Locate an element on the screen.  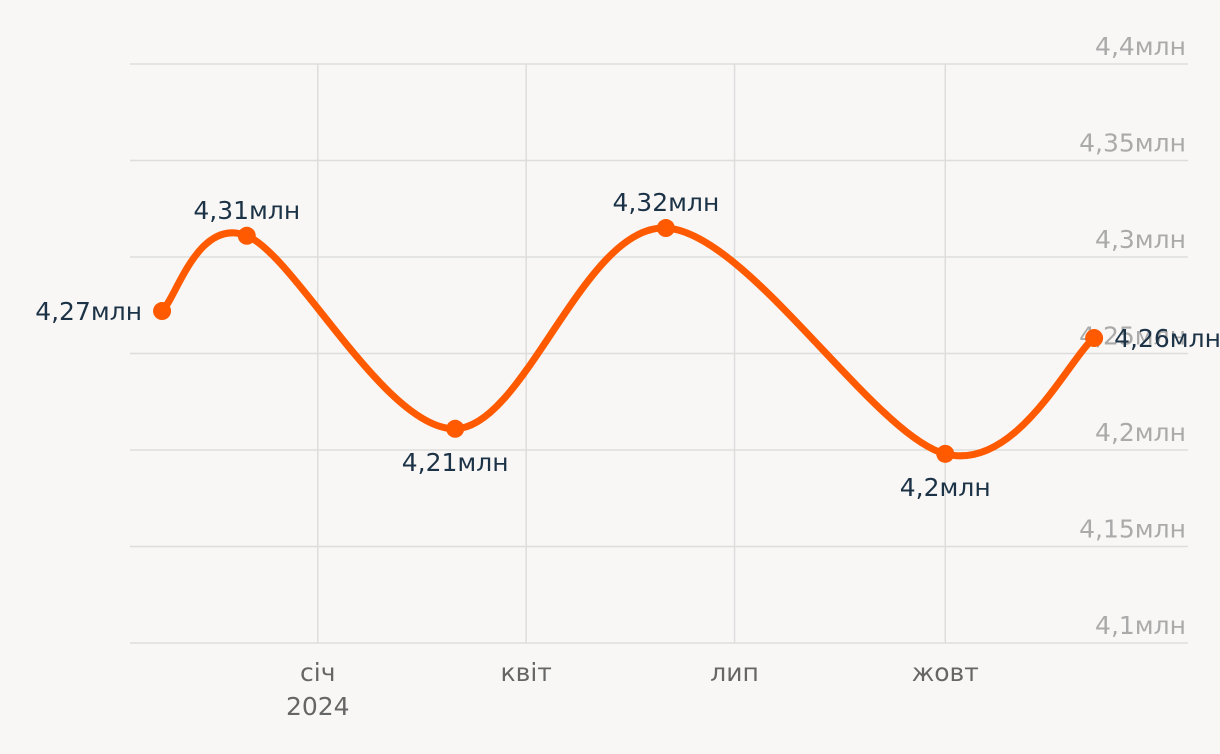
y-tick-label: 4,15млн is located at coordinates (1132, 529).